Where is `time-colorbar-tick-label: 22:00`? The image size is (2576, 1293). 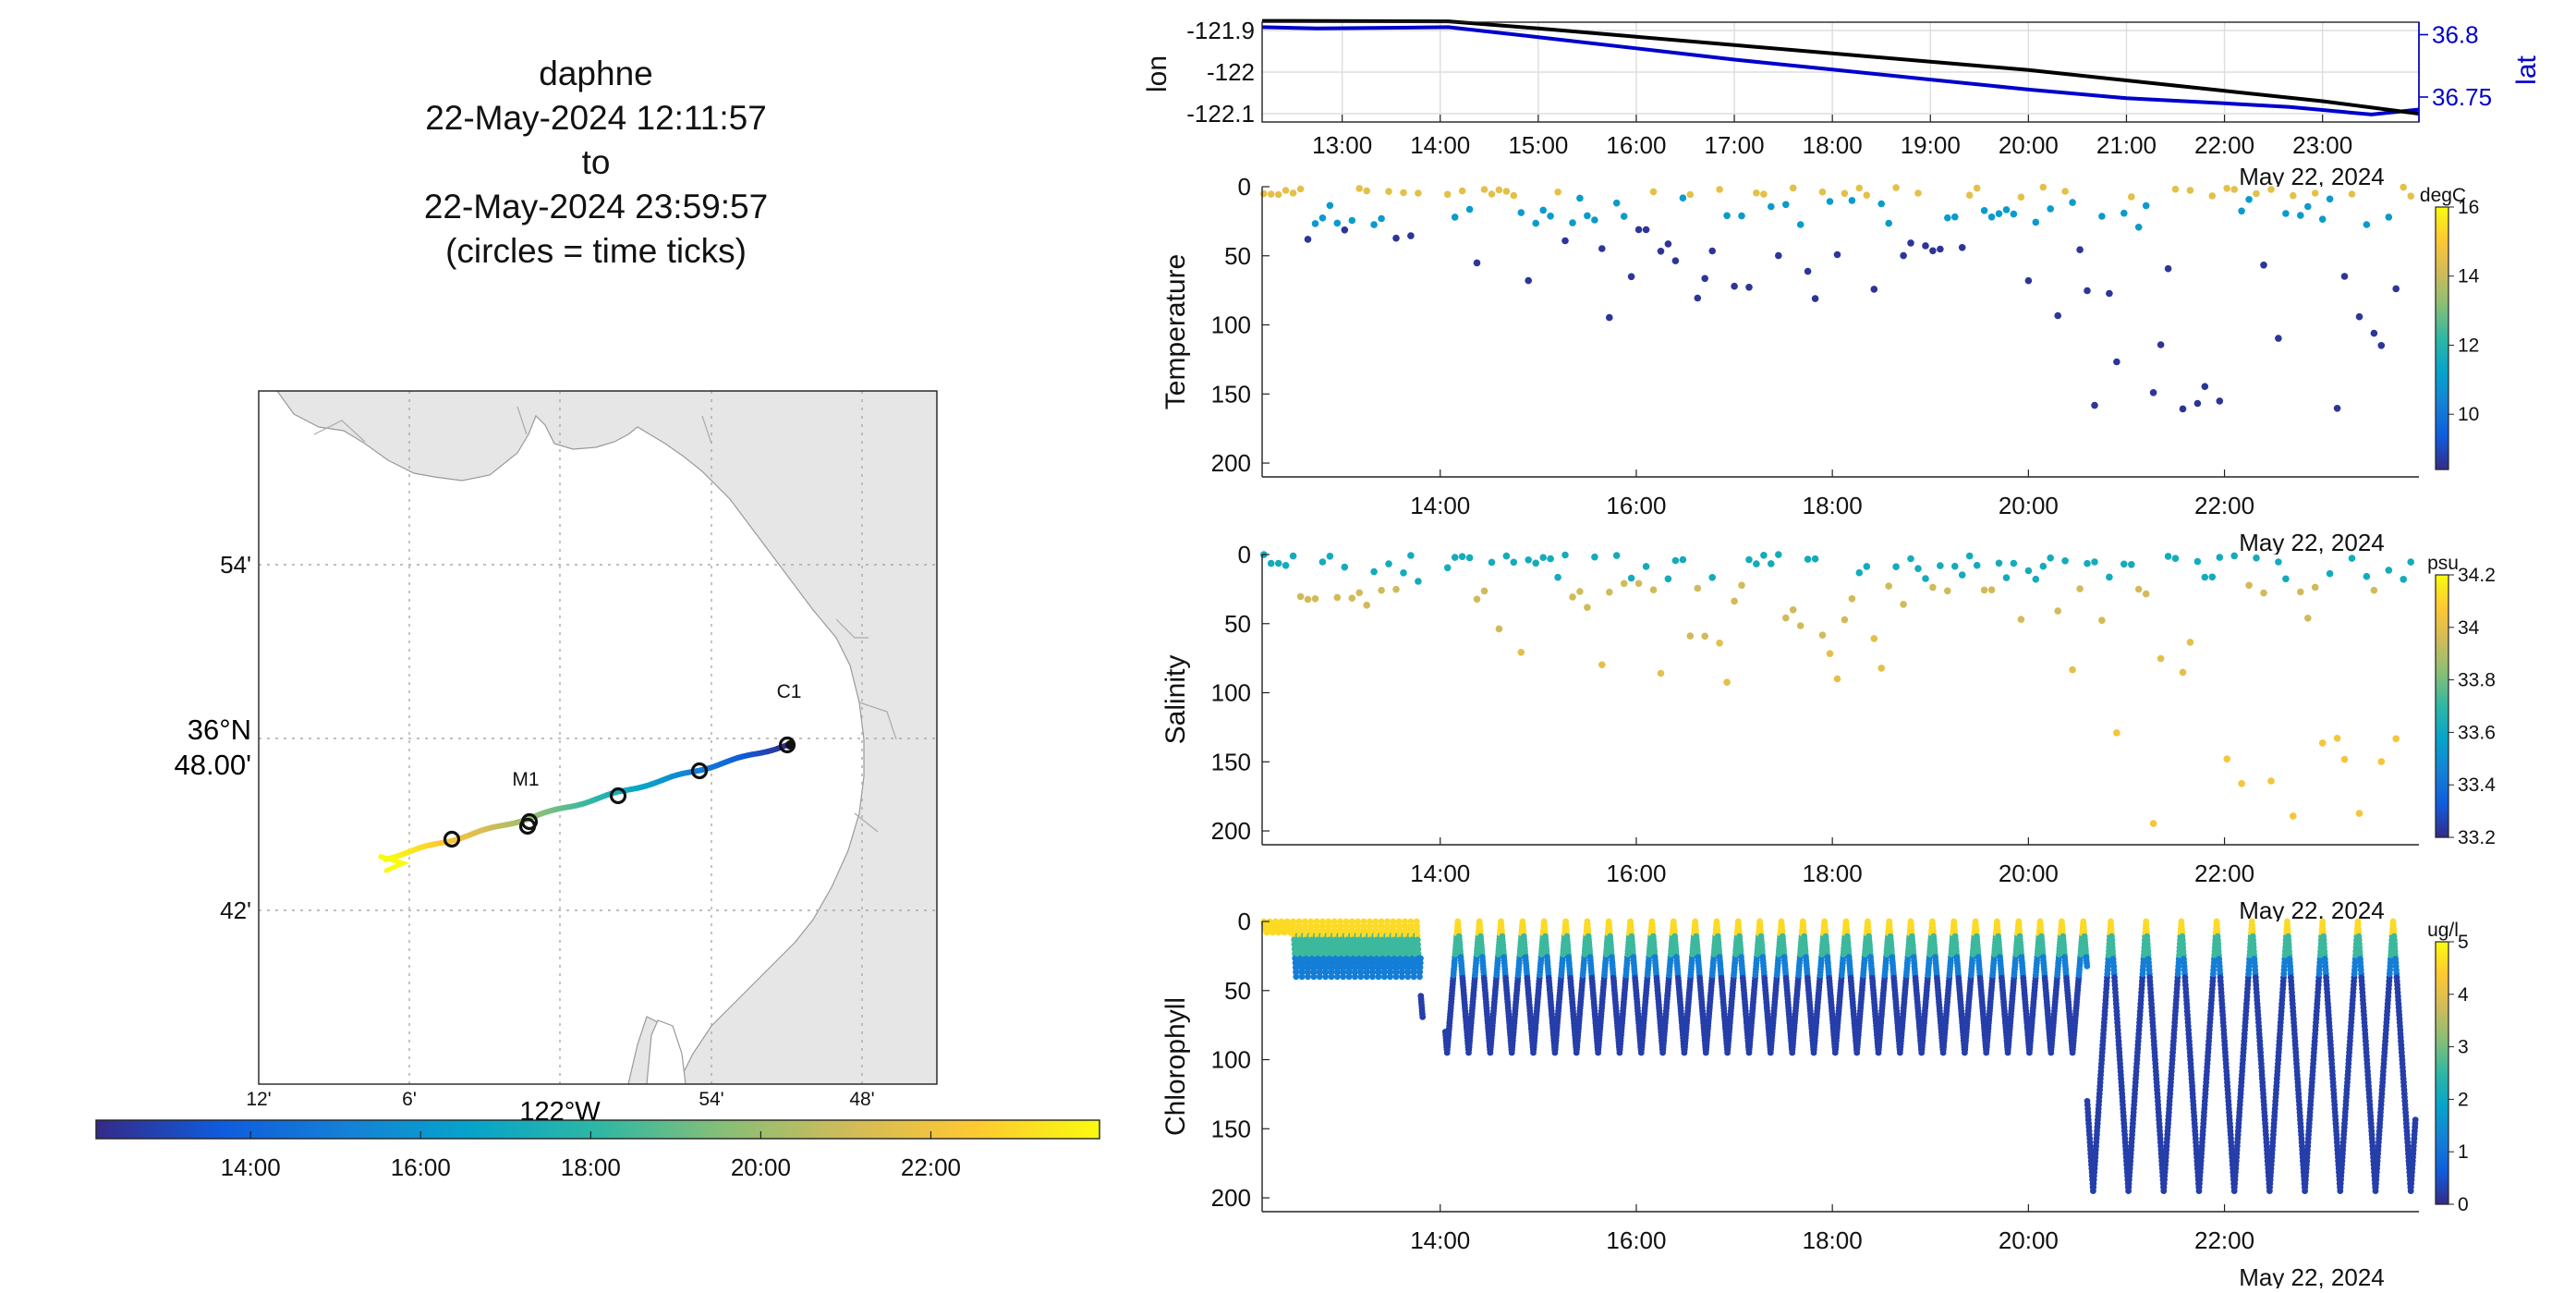
time-colorbar-tick-label: 22:00 is located at coordinates (931, 1167).